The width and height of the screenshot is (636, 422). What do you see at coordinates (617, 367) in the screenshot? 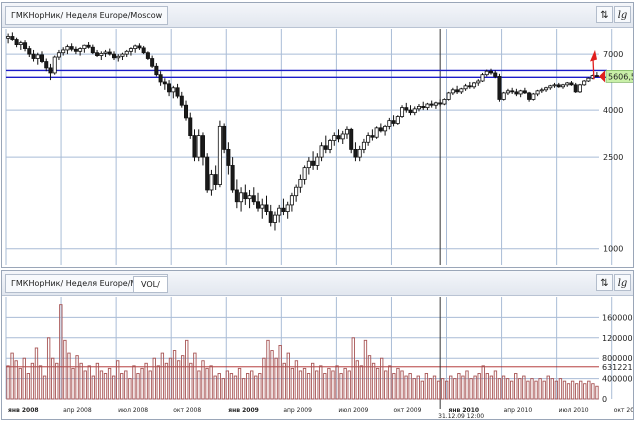
I see `volume-y-tick-label: 6312219,` at bounding box center [617, 367].